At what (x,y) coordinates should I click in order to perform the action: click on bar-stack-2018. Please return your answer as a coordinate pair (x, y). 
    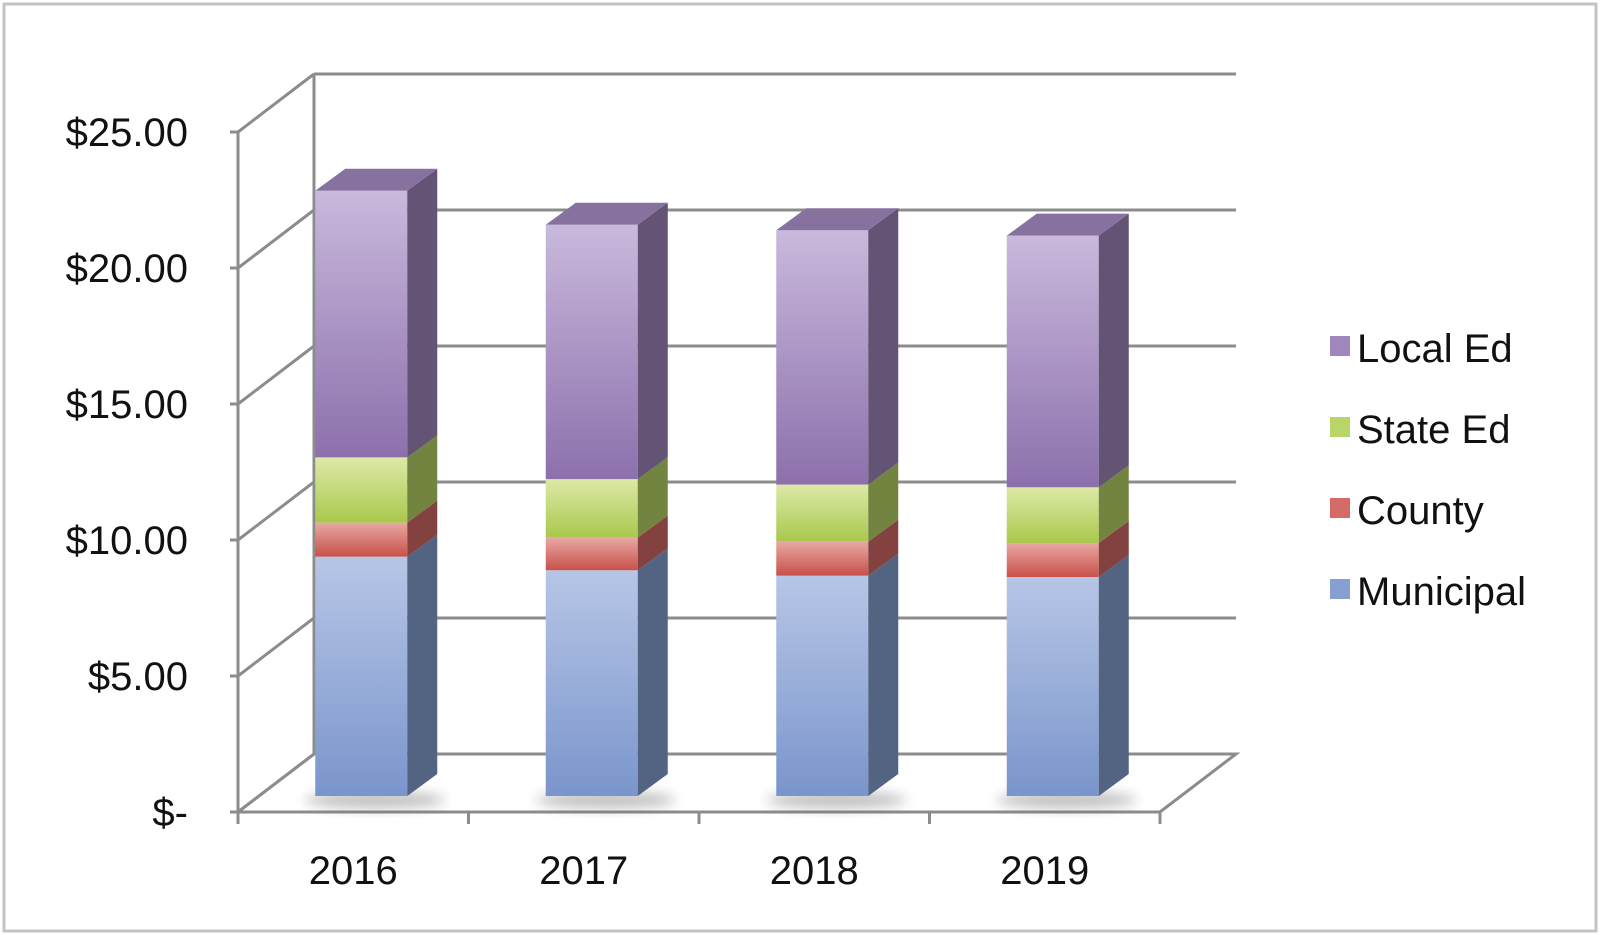
    Looking at the image, I should click on (836, 508).